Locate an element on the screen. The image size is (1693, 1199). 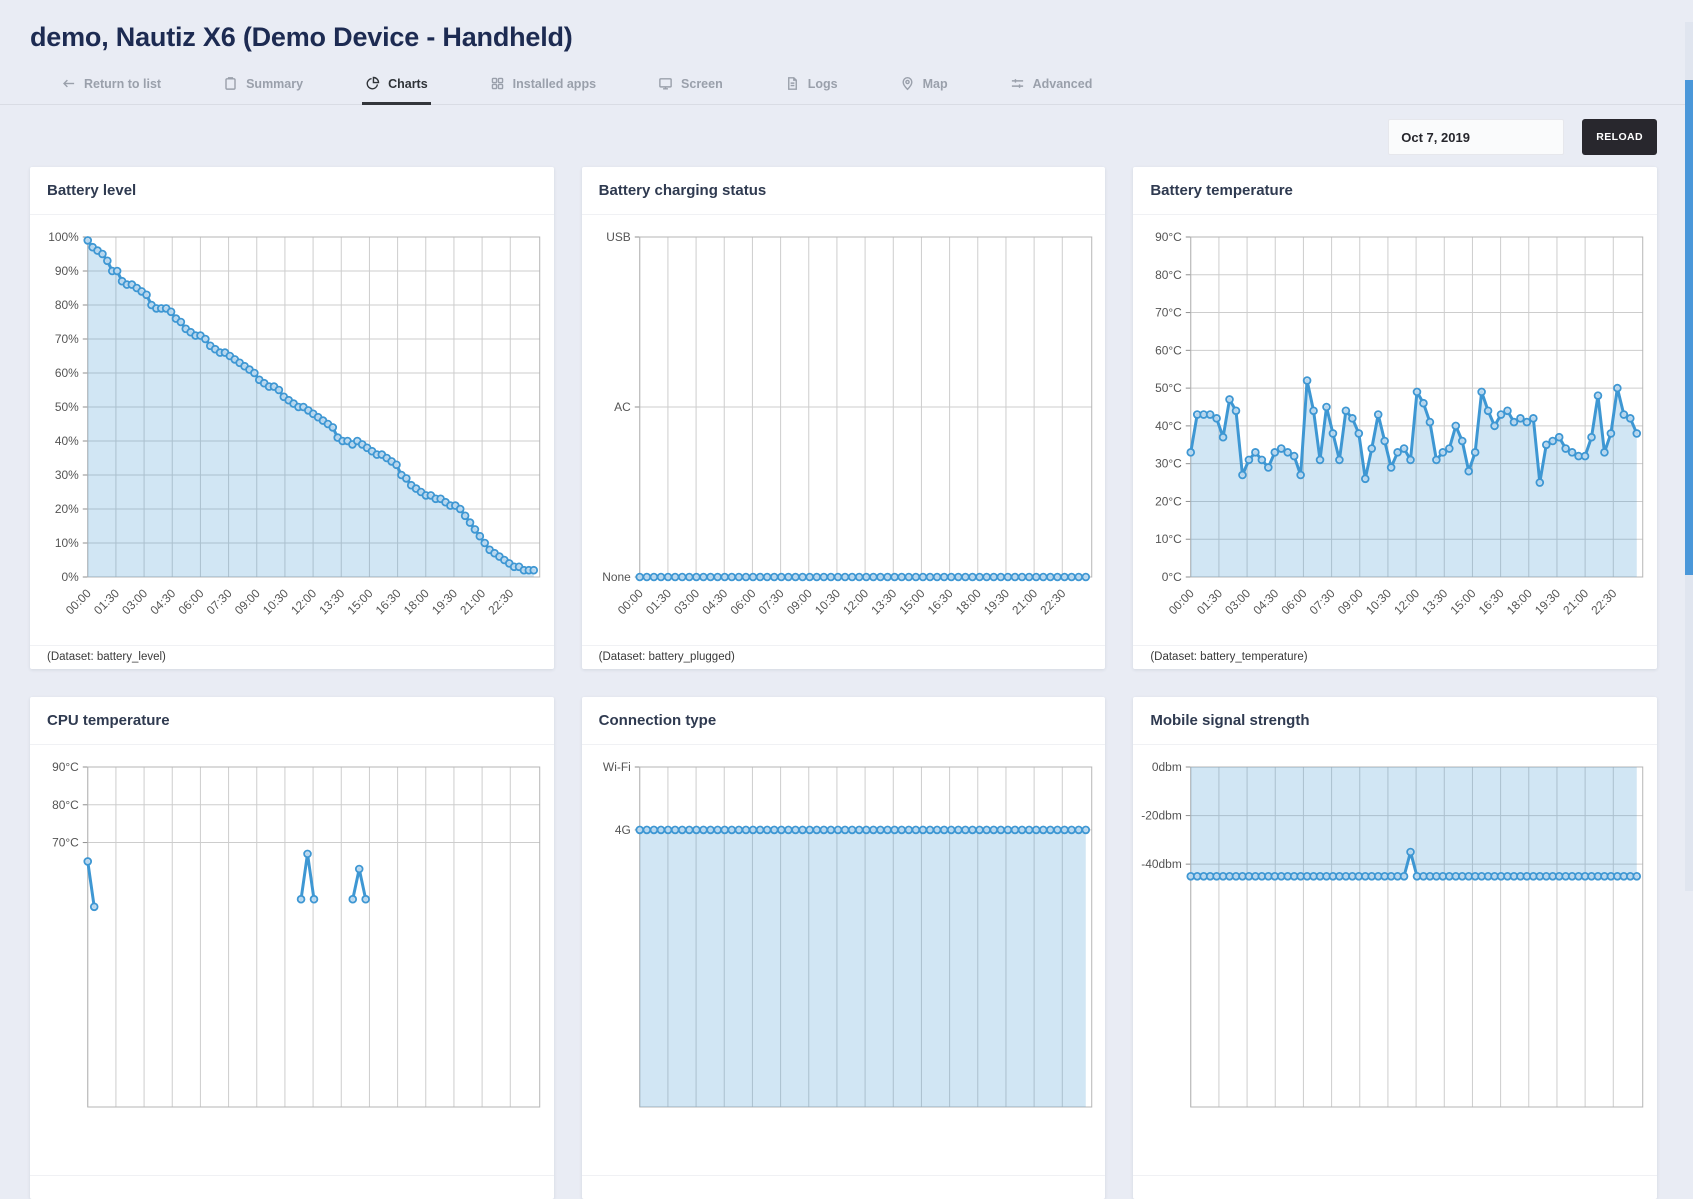
chart-card-header: Mobile signal strength is located at coordinates (1395, 721).